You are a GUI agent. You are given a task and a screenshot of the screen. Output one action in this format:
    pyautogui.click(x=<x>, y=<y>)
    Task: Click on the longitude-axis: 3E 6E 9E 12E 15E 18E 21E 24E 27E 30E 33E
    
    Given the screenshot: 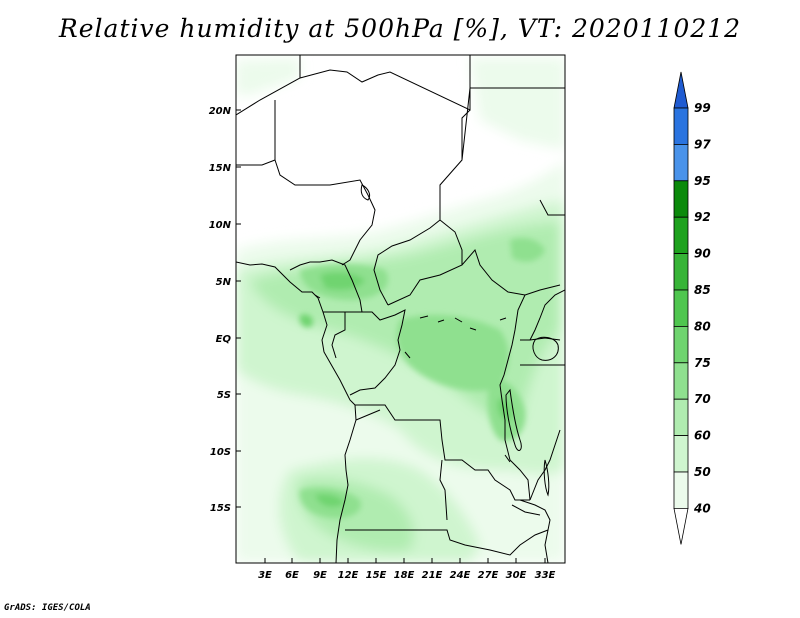 What is the action you would take?
    pyautogui.click(x=407, y=569)
    